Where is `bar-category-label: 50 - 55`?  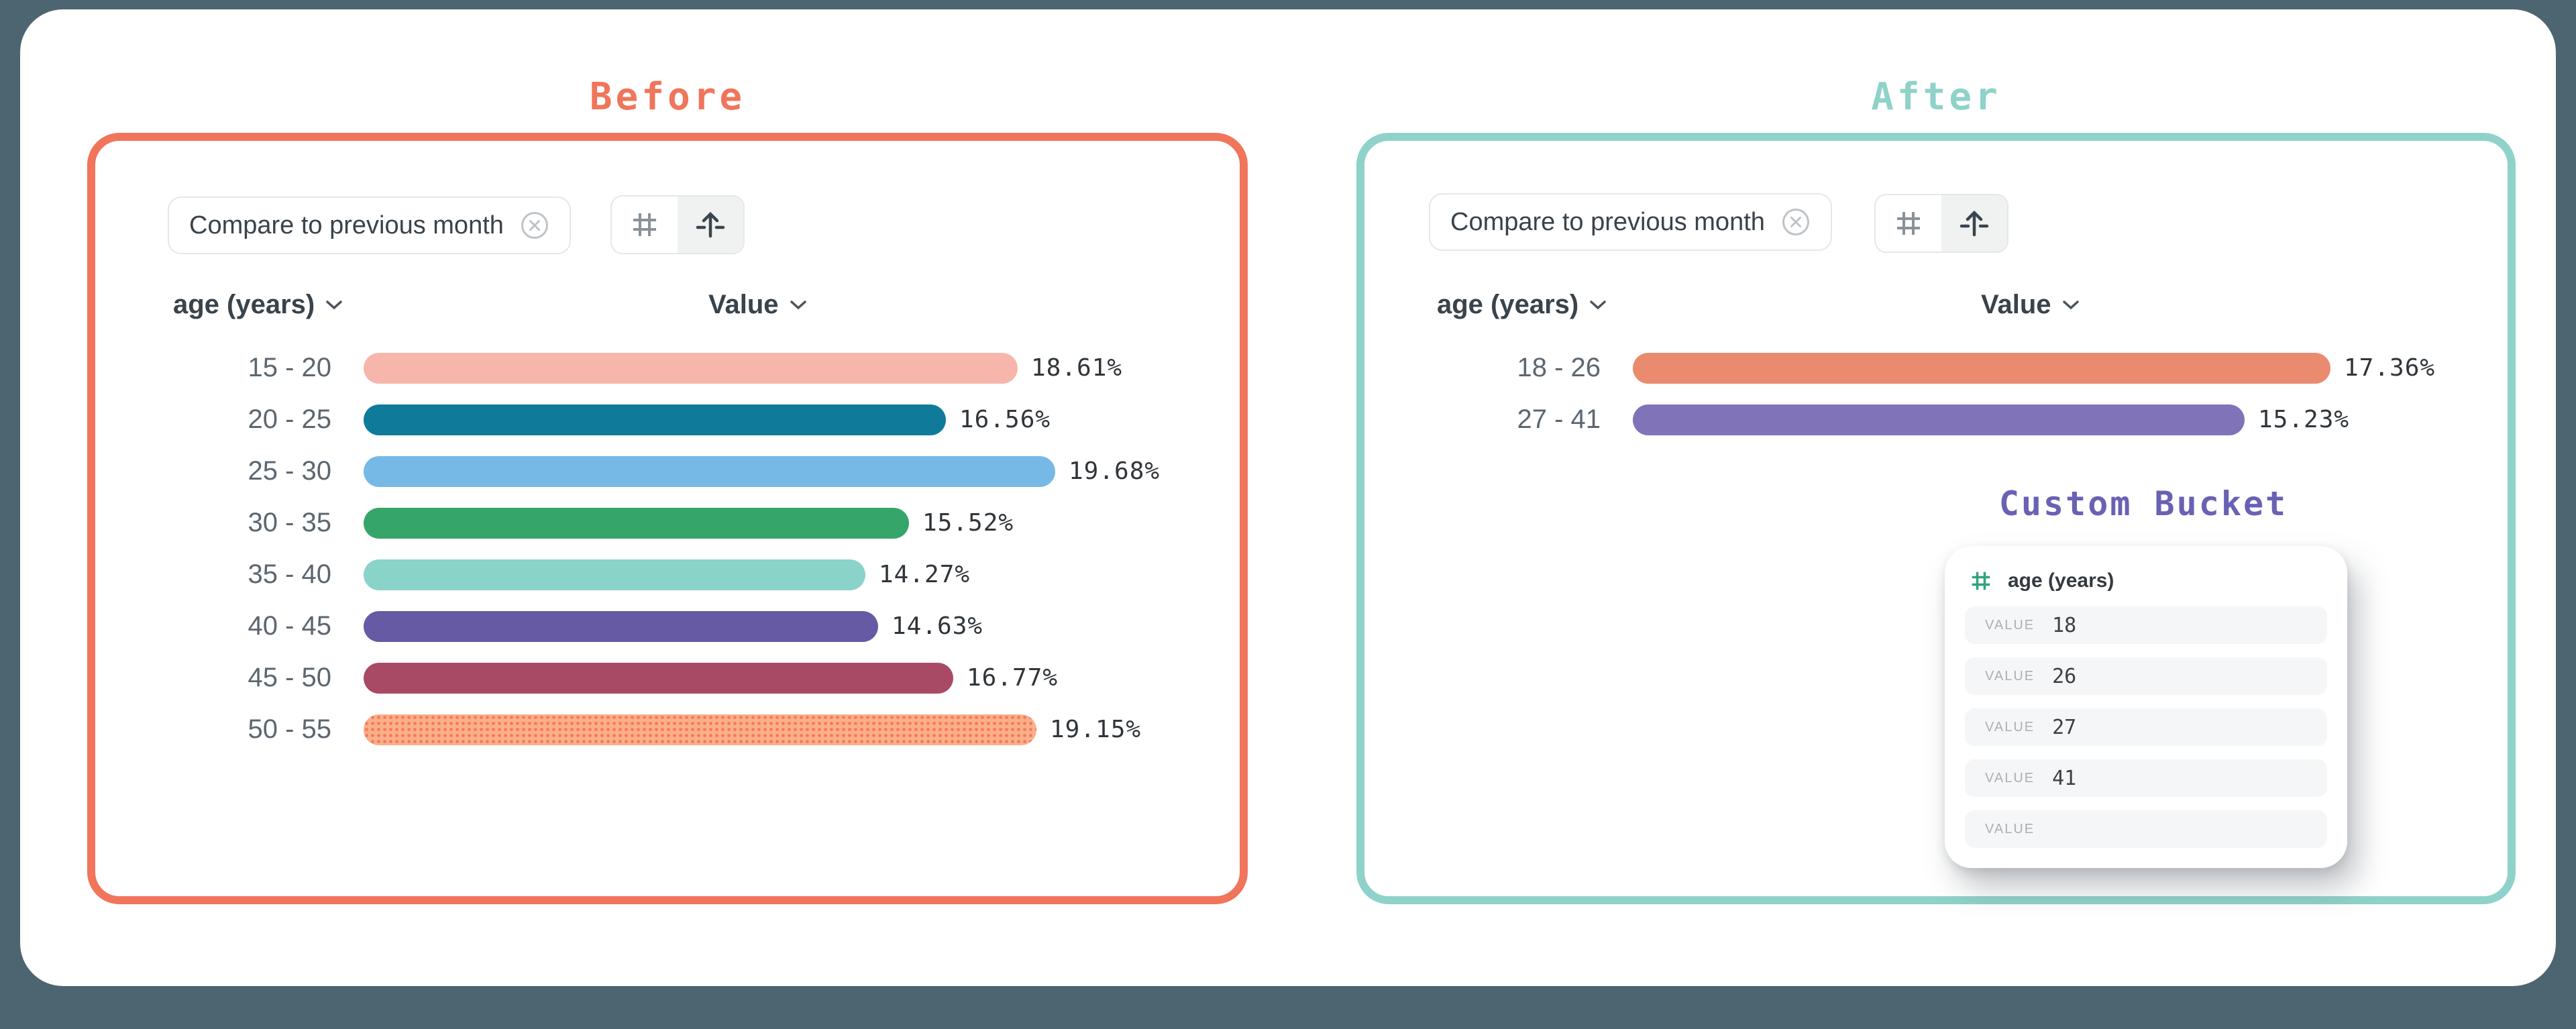
bar-category-label: 50 - 55 is located at coordinates (289, 729).